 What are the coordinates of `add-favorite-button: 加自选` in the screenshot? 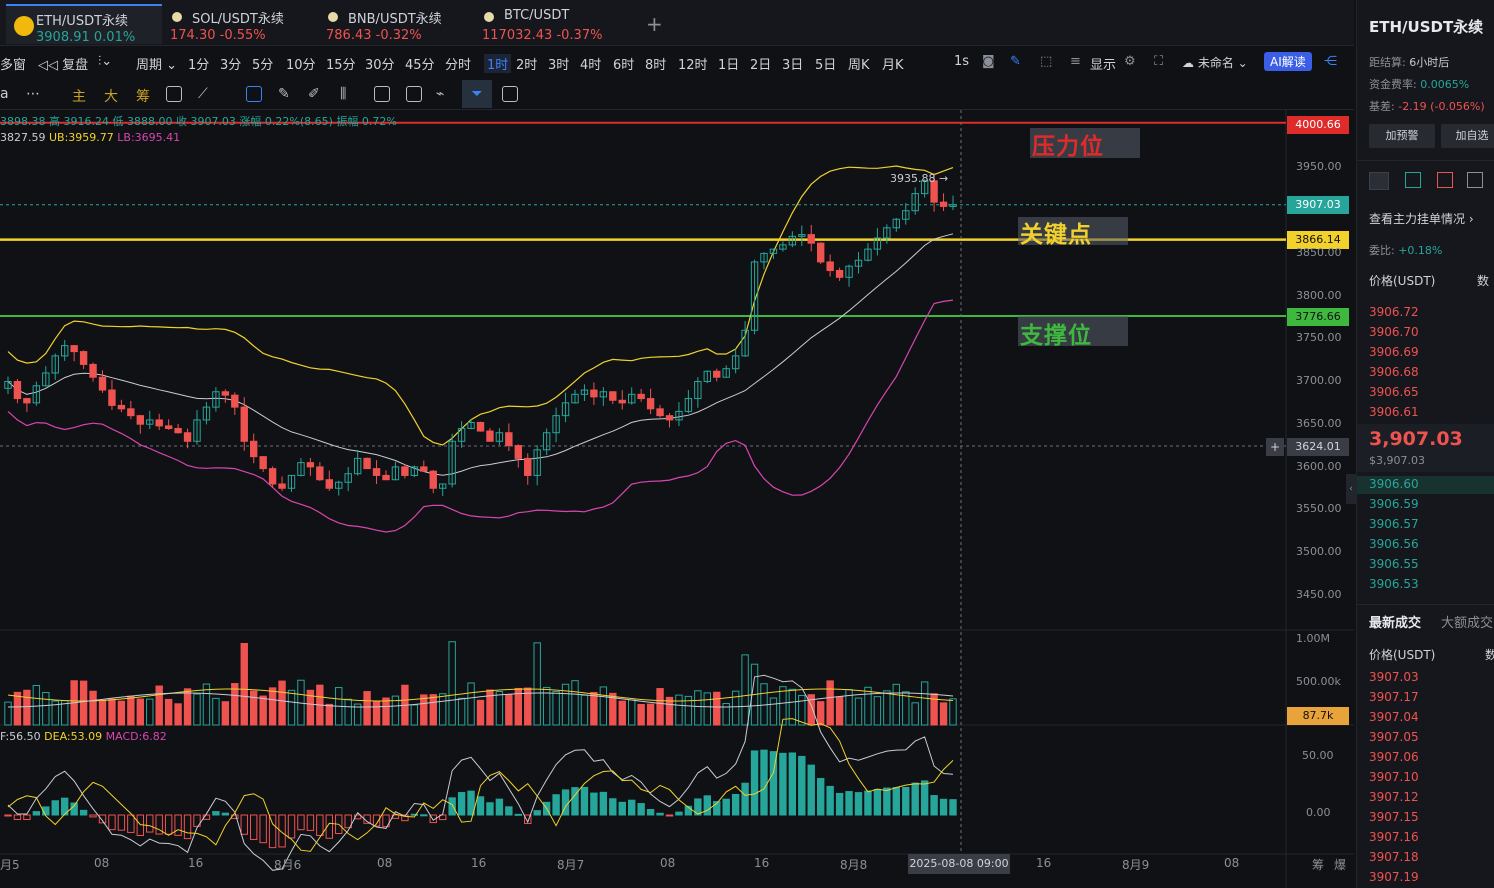 It's located at (1467, 136).